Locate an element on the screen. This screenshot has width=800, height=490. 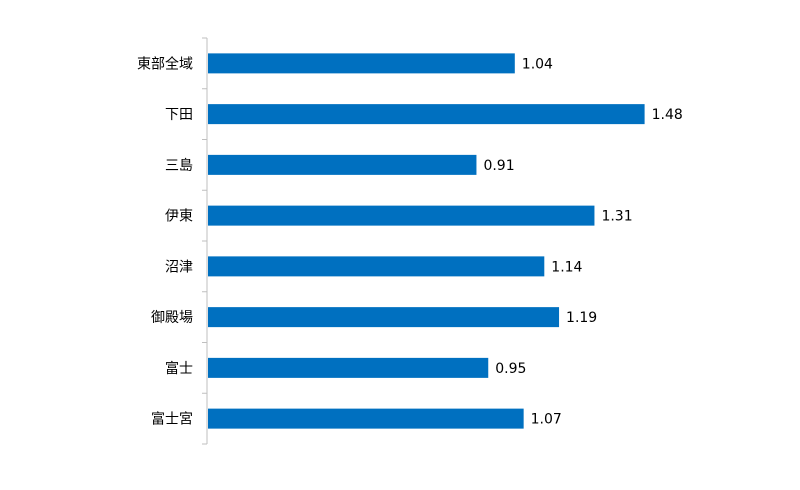
category-label: 三島 is located at coordinates (179, 166).